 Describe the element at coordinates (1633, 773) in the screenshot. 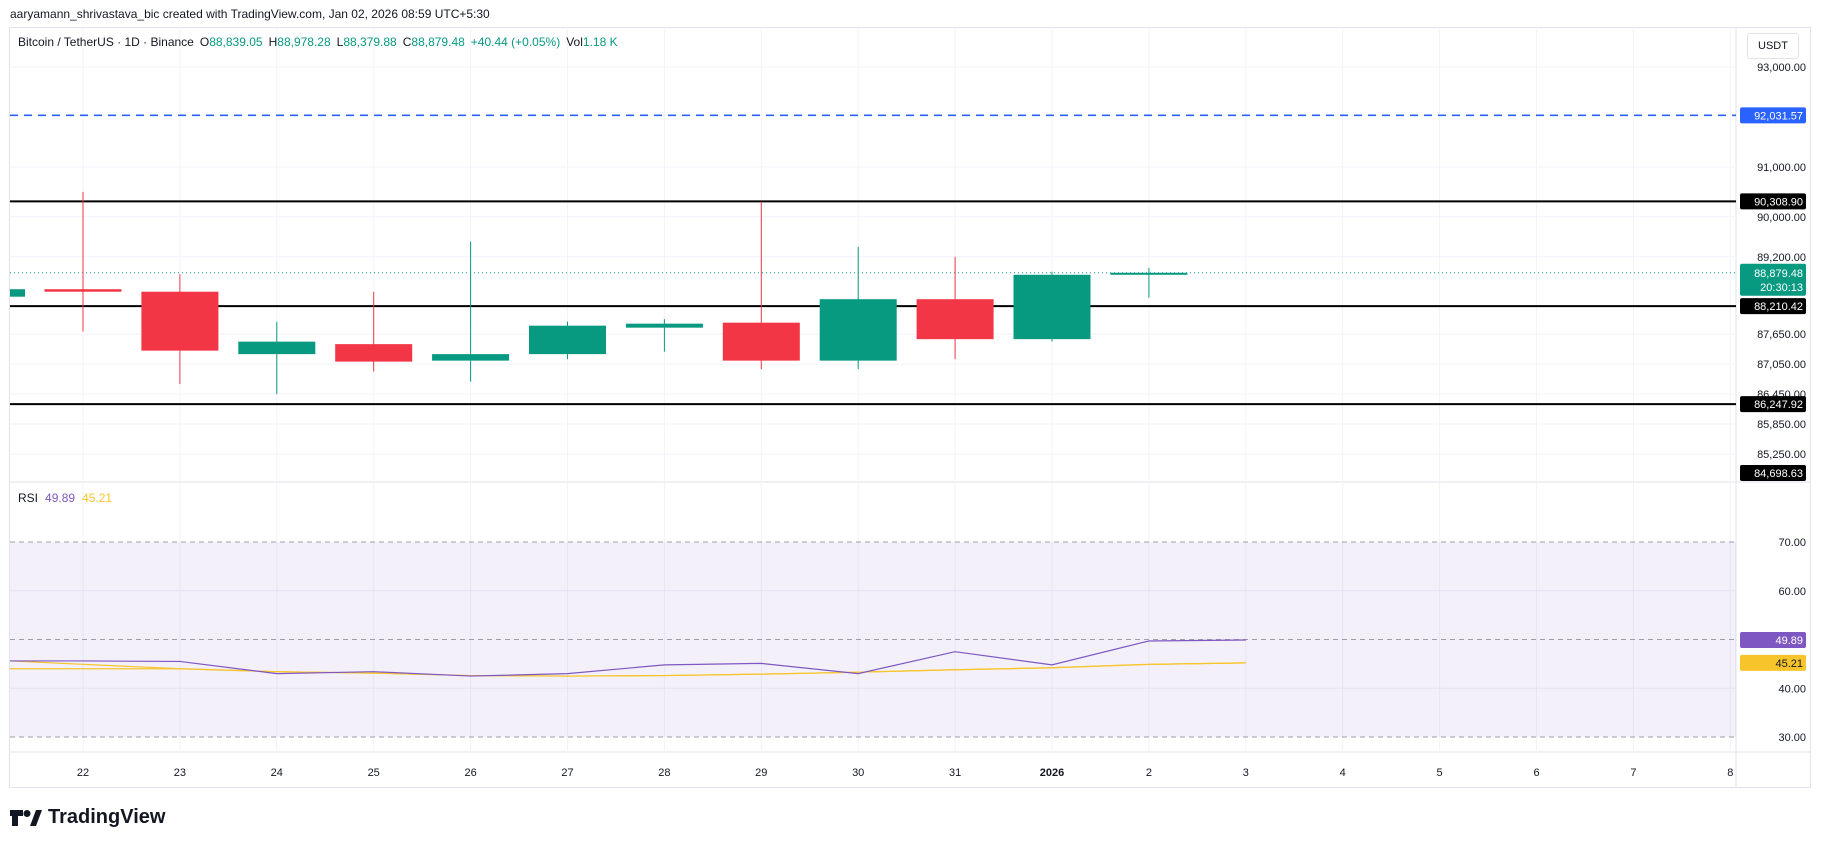

I see `time-axis-label-7: 7` at that location.